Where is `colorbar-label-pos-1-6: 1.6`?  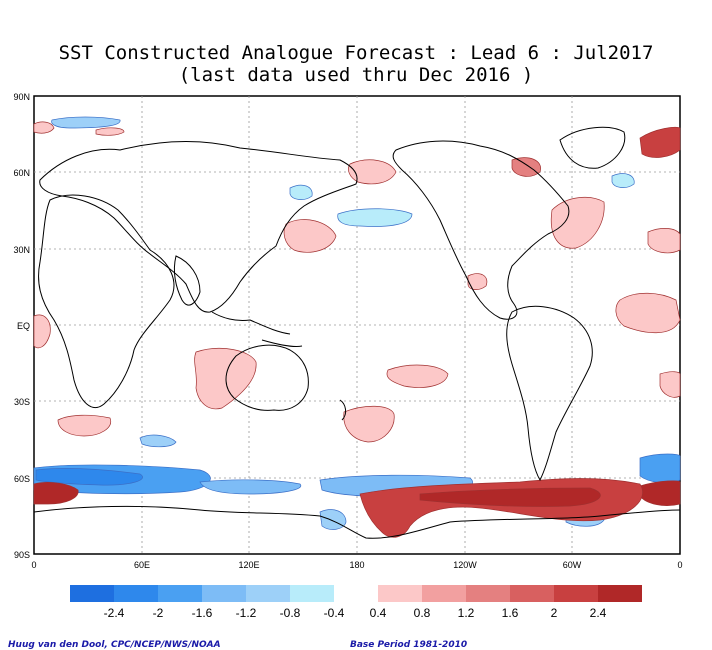 colorbar-label-pos-1-6: 1.6 is located at coordinates (510, 613).